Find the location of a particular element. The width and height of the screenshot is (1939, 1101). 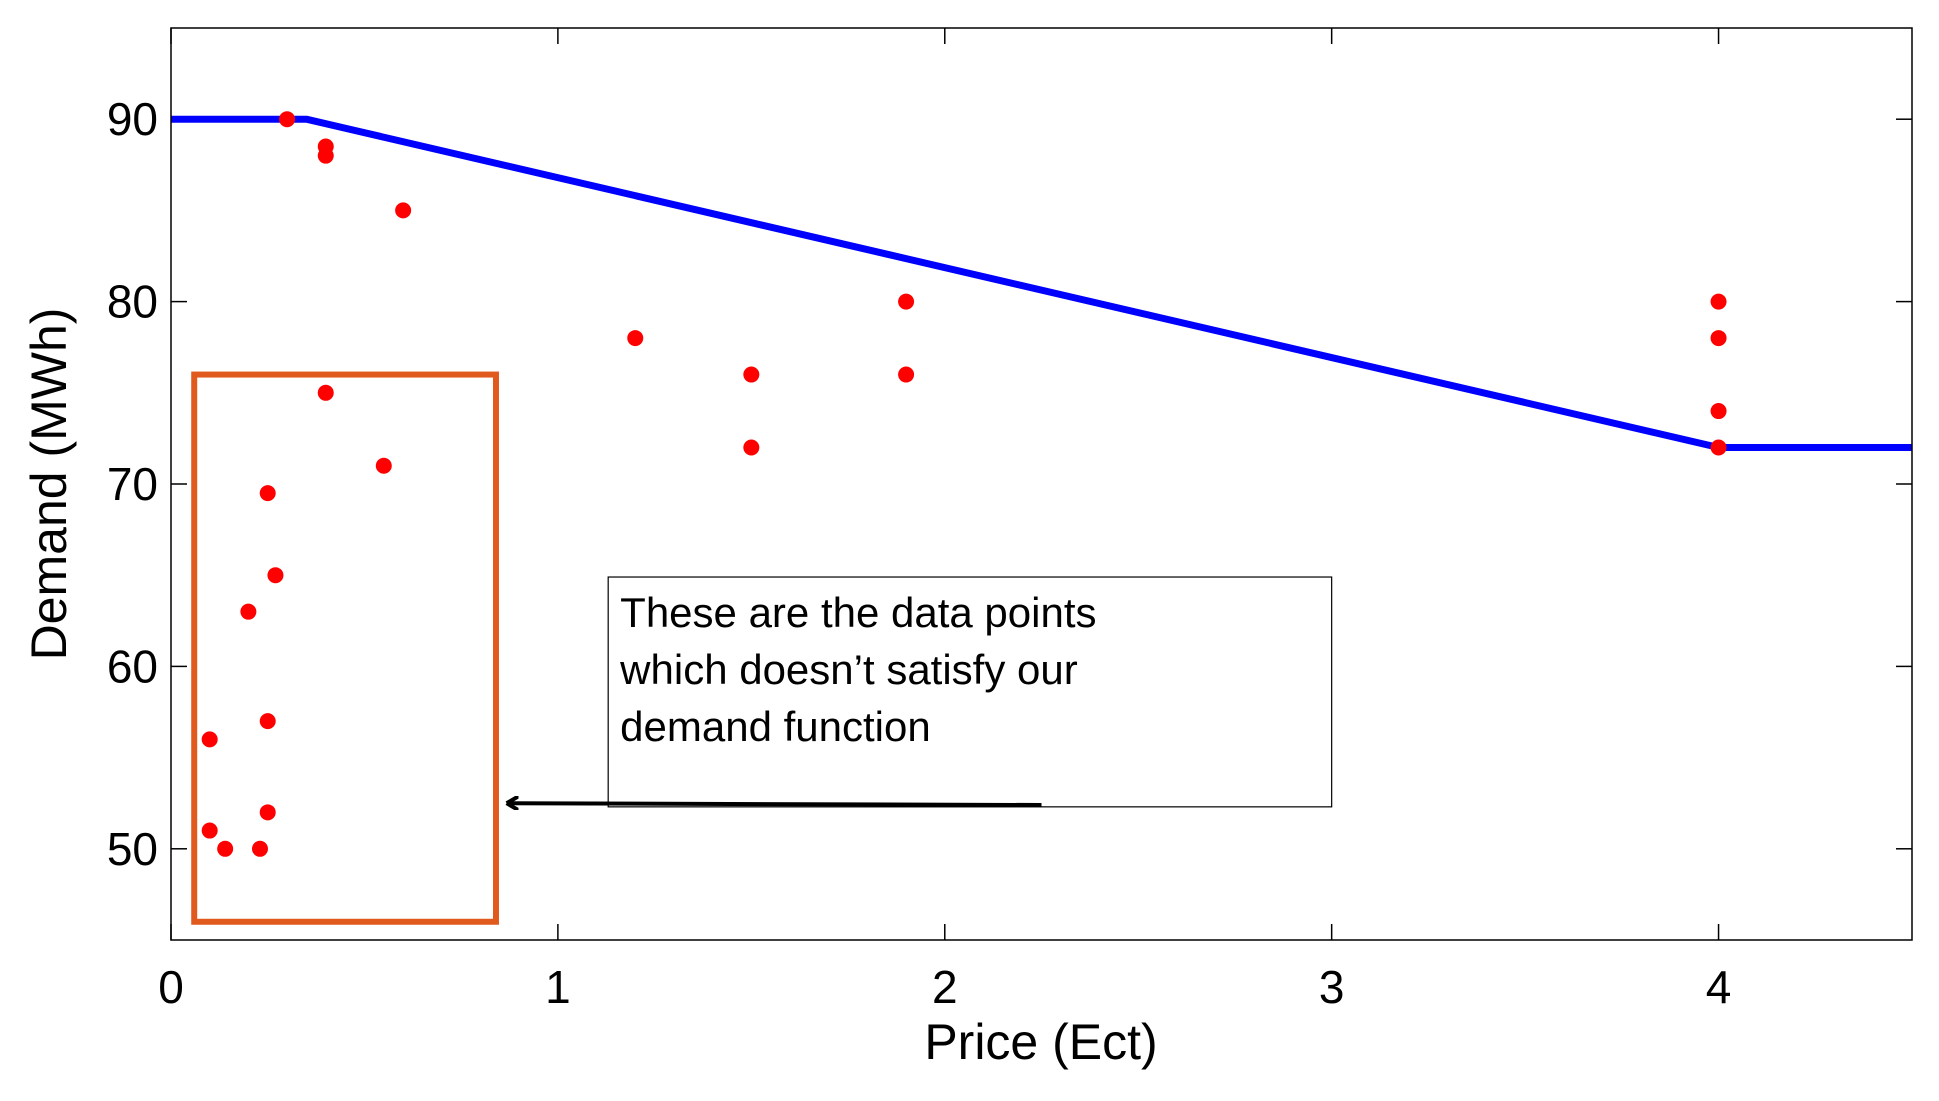

annotation-text-line: These are the data points is located at coordinates (858, 612).